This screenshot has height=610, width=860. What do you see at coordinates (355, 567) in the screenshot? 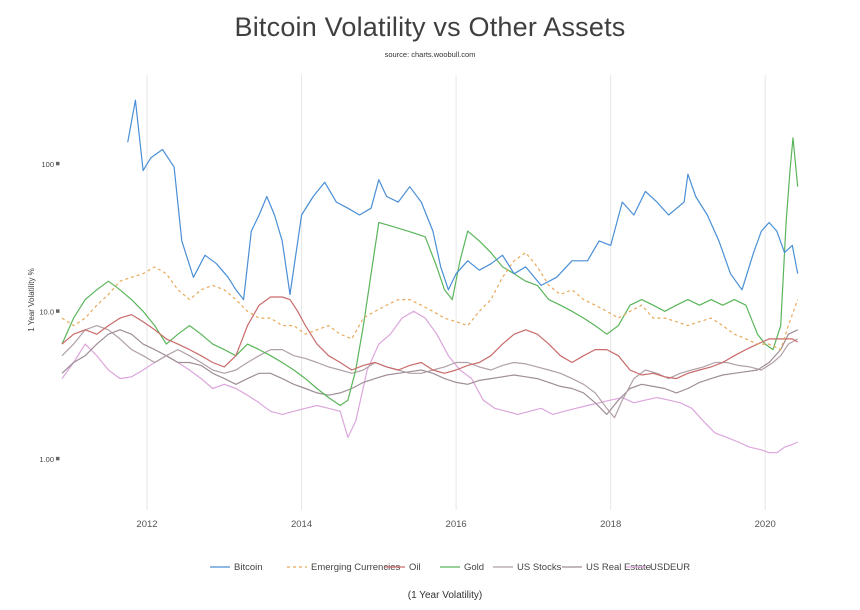
I see `legend-label: Emerging Currencies` at bounding box center [355, 567].